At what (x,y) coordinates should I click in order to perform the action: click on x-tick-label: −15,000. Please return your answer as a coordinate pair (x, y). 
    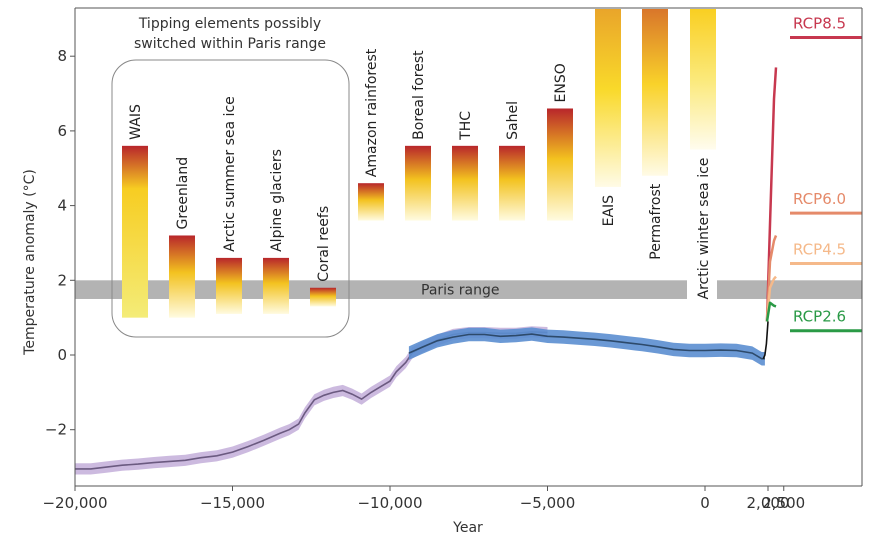
    Looking at the image, I should click on (232, 503).